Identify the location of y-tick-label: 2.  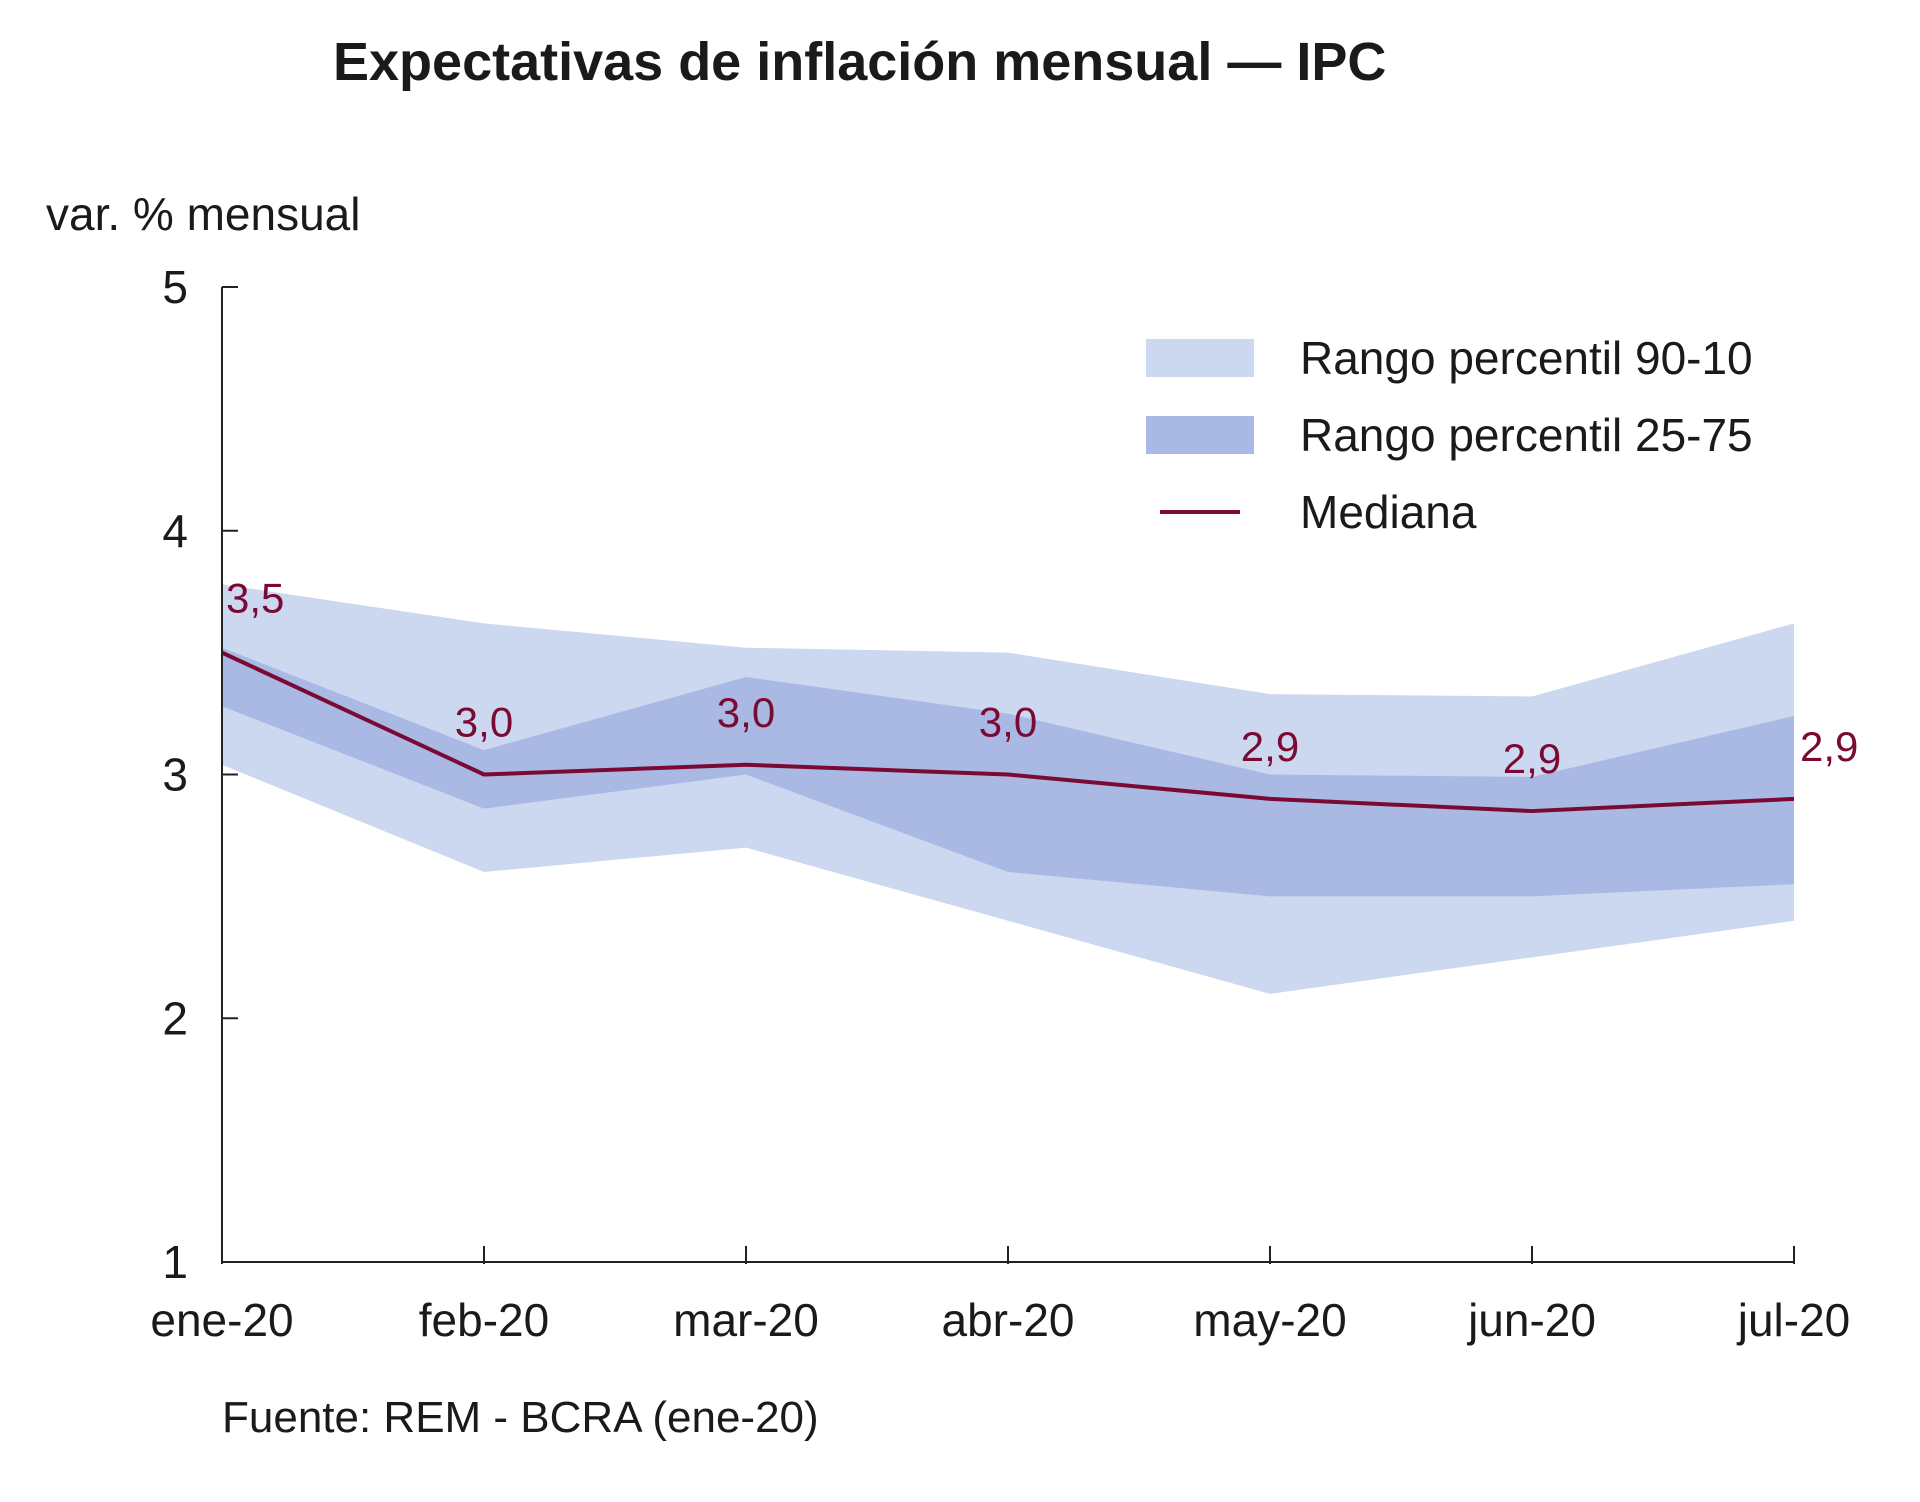
(175, 1018).